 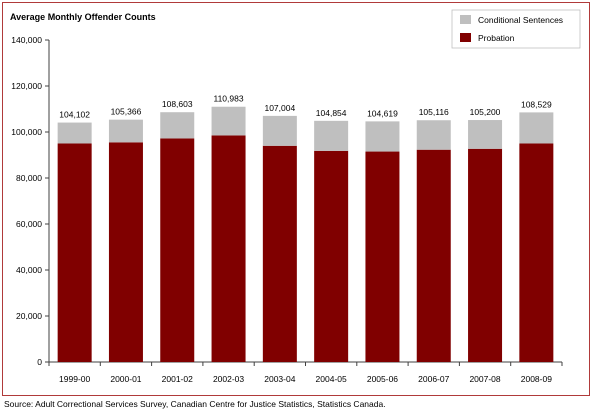 I want to click on y-tick-label: 40,000, so click(x=29, y=270).